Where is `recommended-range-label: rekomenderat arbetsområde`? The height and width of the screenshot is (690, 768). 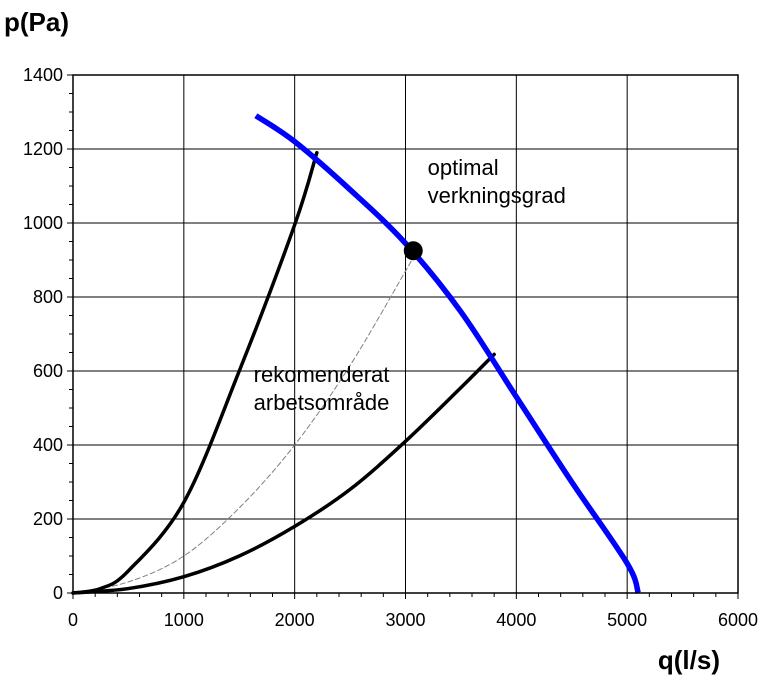 recommended-range-label: rekomenderat arbetsområde is located at coordinates (322, 388).